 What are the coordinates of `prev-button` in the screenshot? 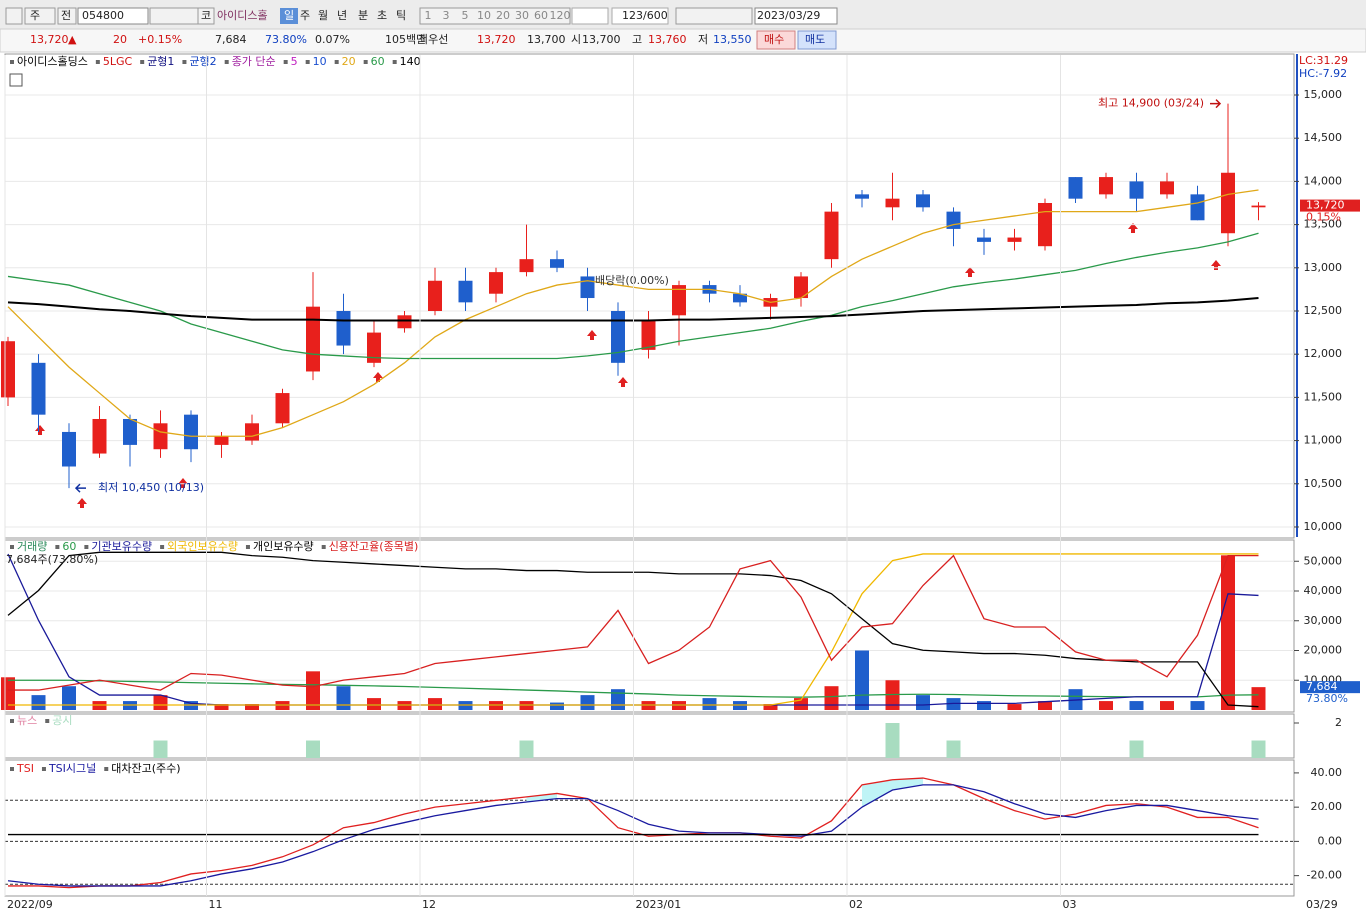 It's located at (67, 16).